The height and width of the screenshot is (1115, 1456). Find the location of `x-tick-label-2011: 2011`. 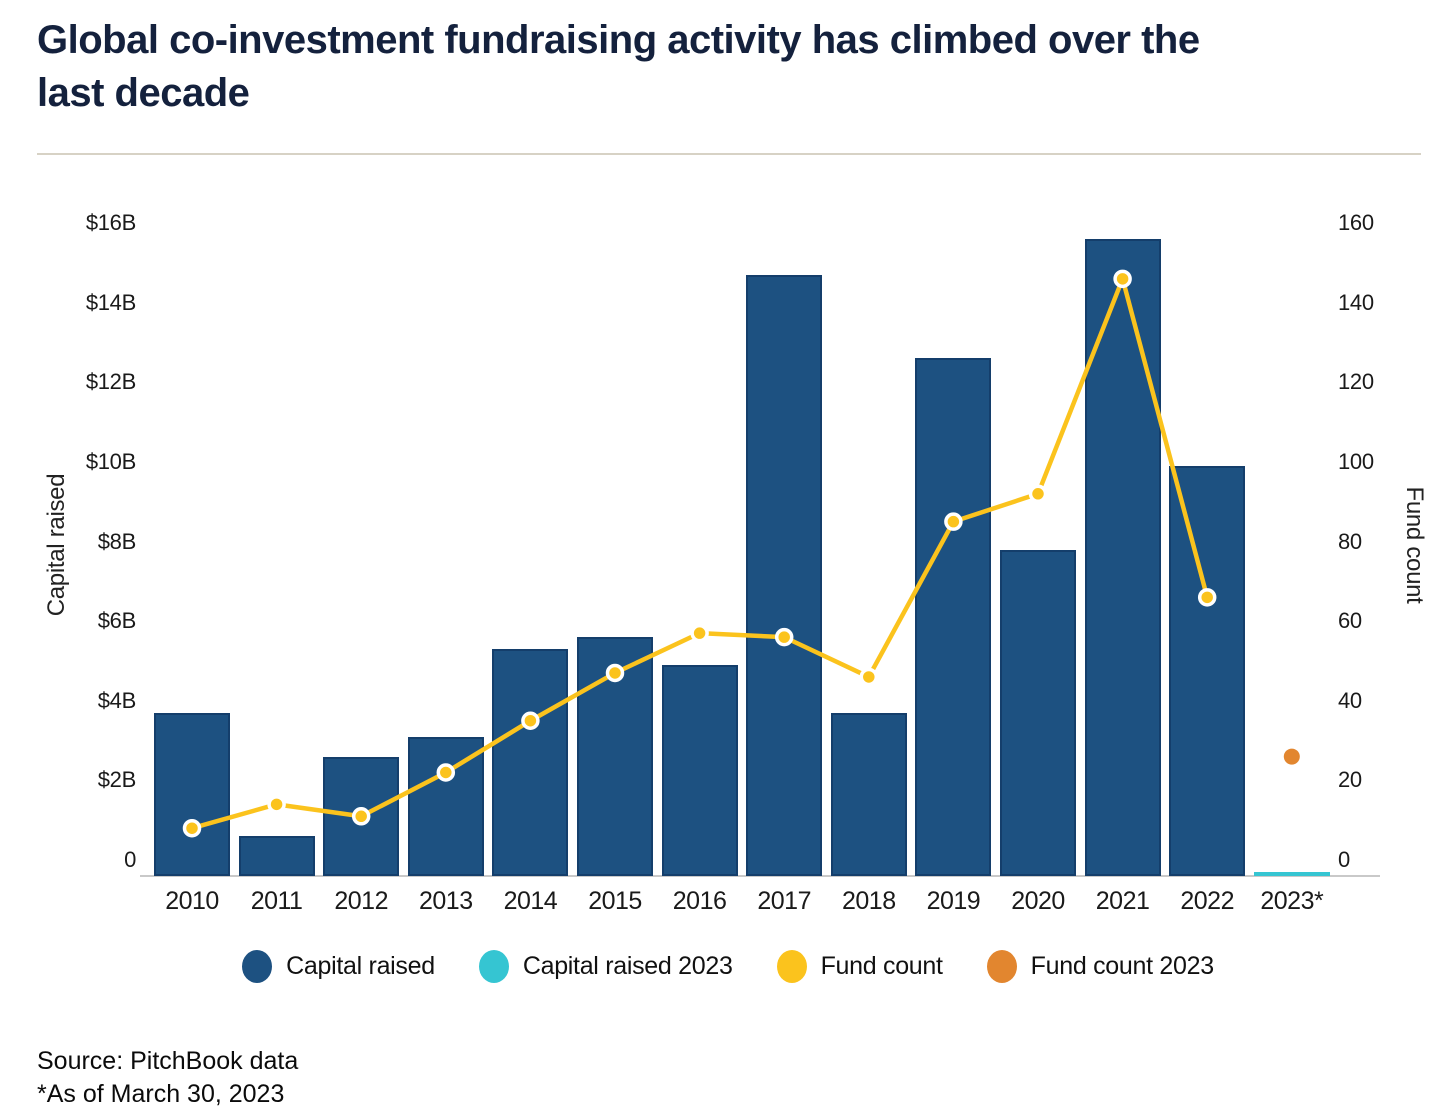

x-tick-label-2011: 2011 is located at coordinates (276, 901).